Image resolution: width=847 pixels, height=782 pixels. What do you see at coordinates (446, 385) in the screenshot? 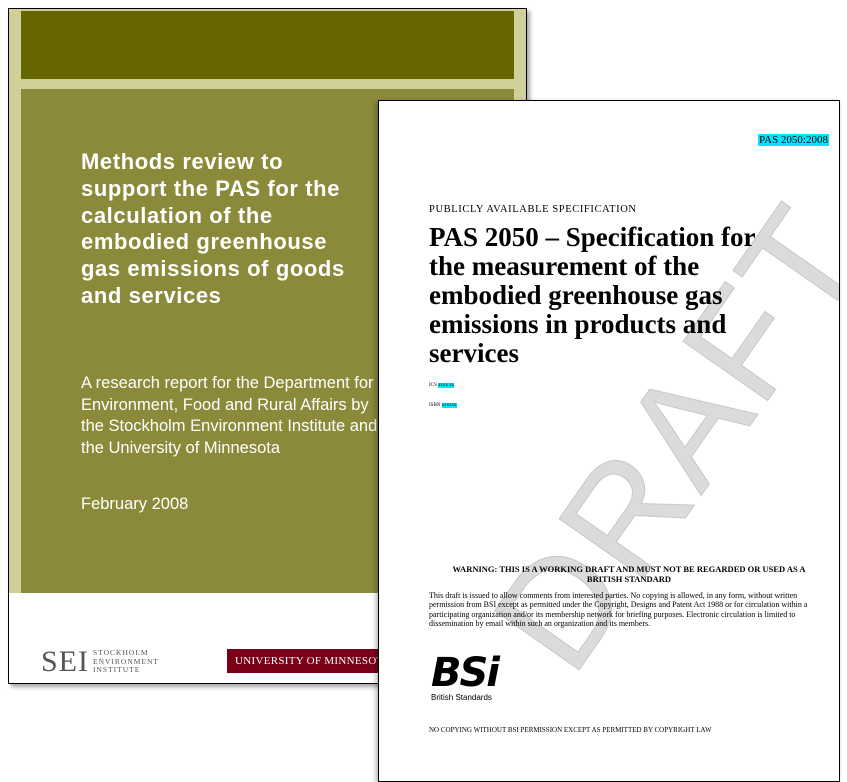
I see `ics-value: xxxx xx` at bounding box center [446, 385].